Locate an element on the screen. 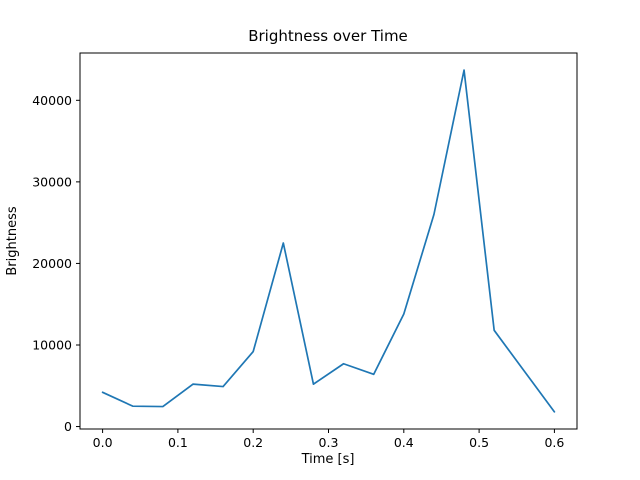 The height and width of the screenshot is (480, 640). y-tick-label: 30000 is located at coordinates (52, 181).